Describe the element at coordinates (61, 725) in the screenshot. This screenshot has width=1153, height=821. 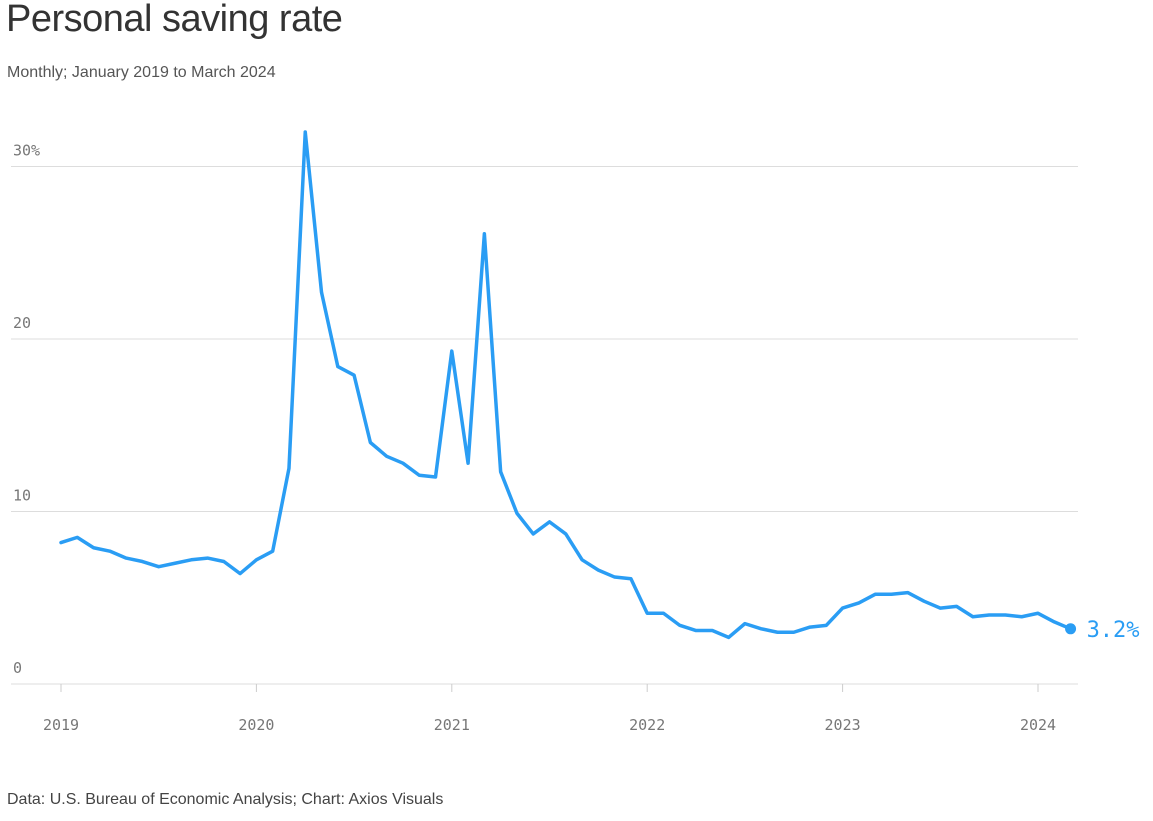
I see `x-tick-label: 2019` at that location.